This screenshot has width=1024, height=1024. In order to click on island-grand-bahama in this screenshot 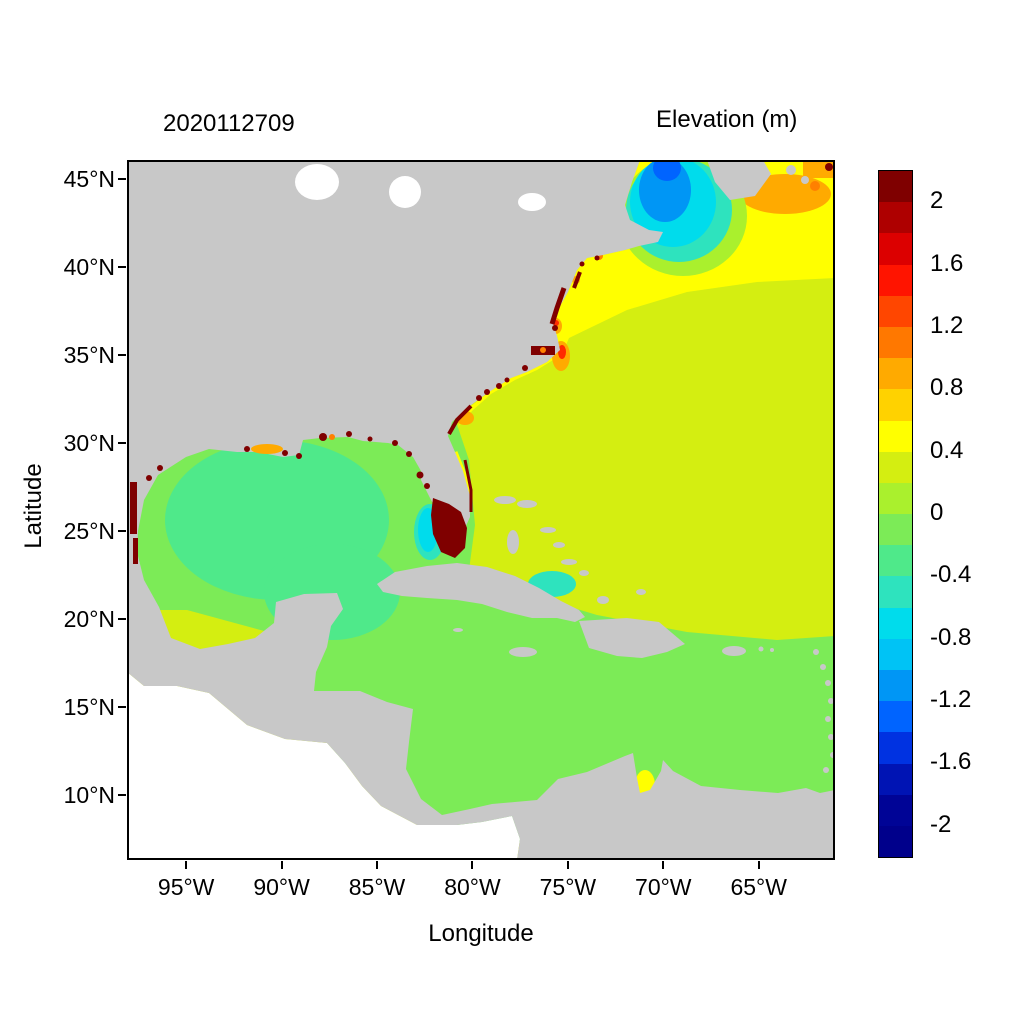, I will do `click(505, 500)`.